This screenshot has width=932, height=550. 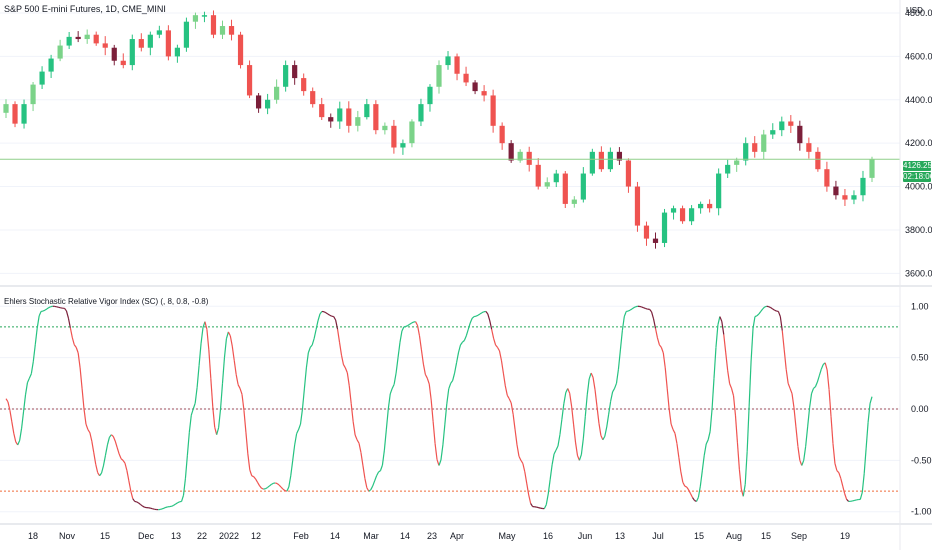 What do you see at coordinates (921, 408) in the screenshot?
I see `indicator-axis: 1.00 0.50 0.00 -0.50 -1.00` at bounding box center [921, 408].